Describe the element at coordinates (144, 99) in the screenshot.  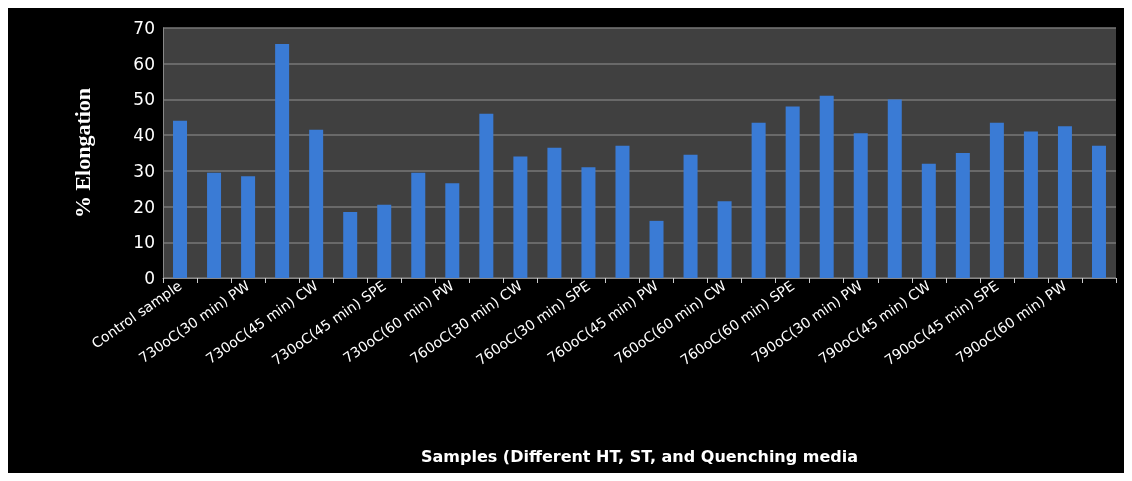
I see `y-tick-label: 50` at that location.